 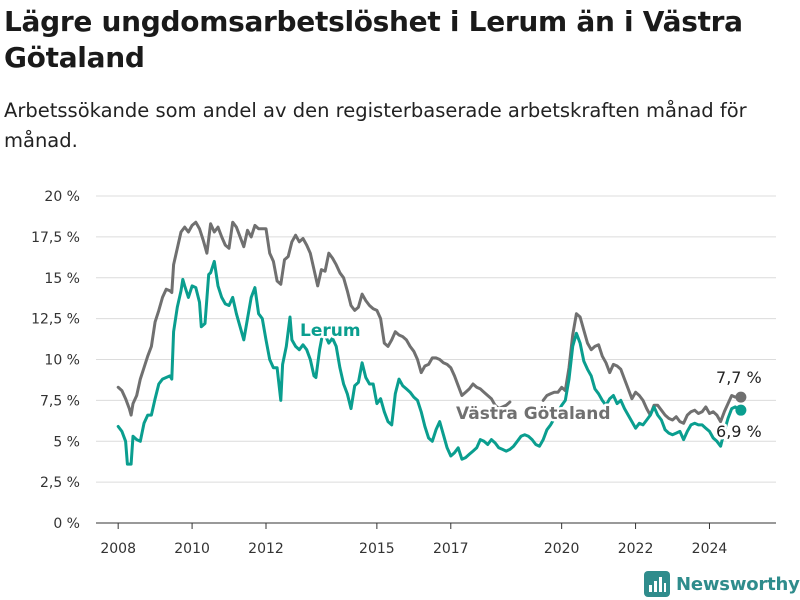 What do you see at coordinates (738, 584) in the screenshot?
I see `brand-name: Newsworthy` at bounding box center [738, 584].